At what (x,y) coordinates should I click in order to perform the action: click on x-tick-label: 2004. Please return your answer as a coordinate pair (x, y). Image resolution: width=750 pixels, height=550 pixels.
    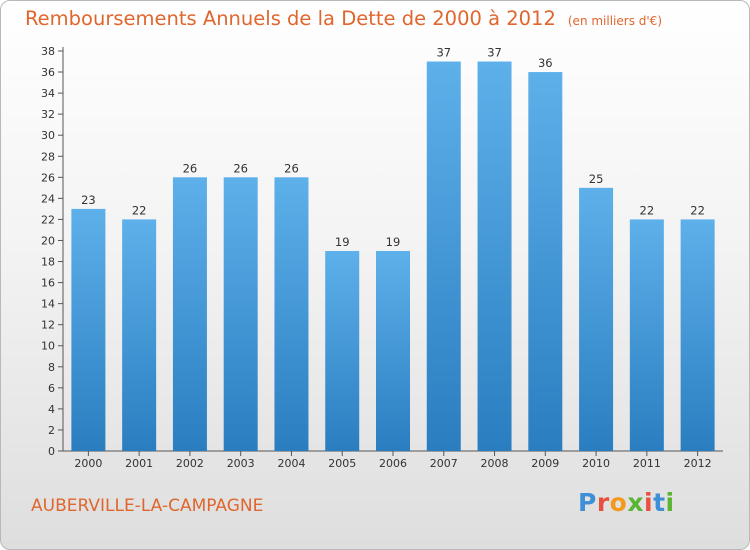
    Looking at the image, I should click on (291, 463).